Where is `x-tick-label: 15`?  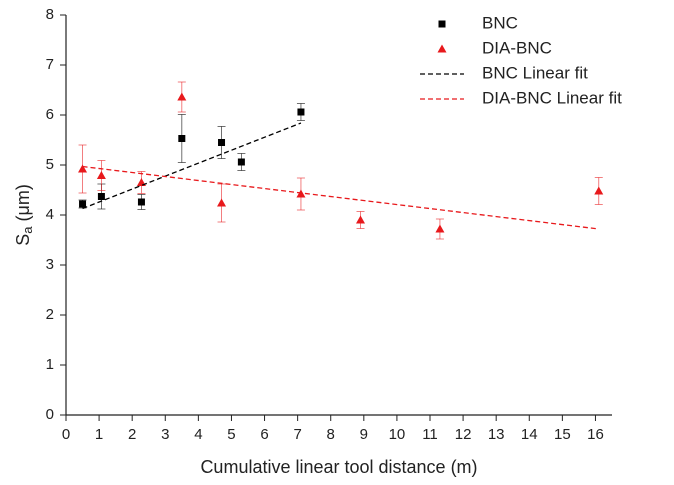
x-tick-label: 15 is located at coordinates (562, 434).